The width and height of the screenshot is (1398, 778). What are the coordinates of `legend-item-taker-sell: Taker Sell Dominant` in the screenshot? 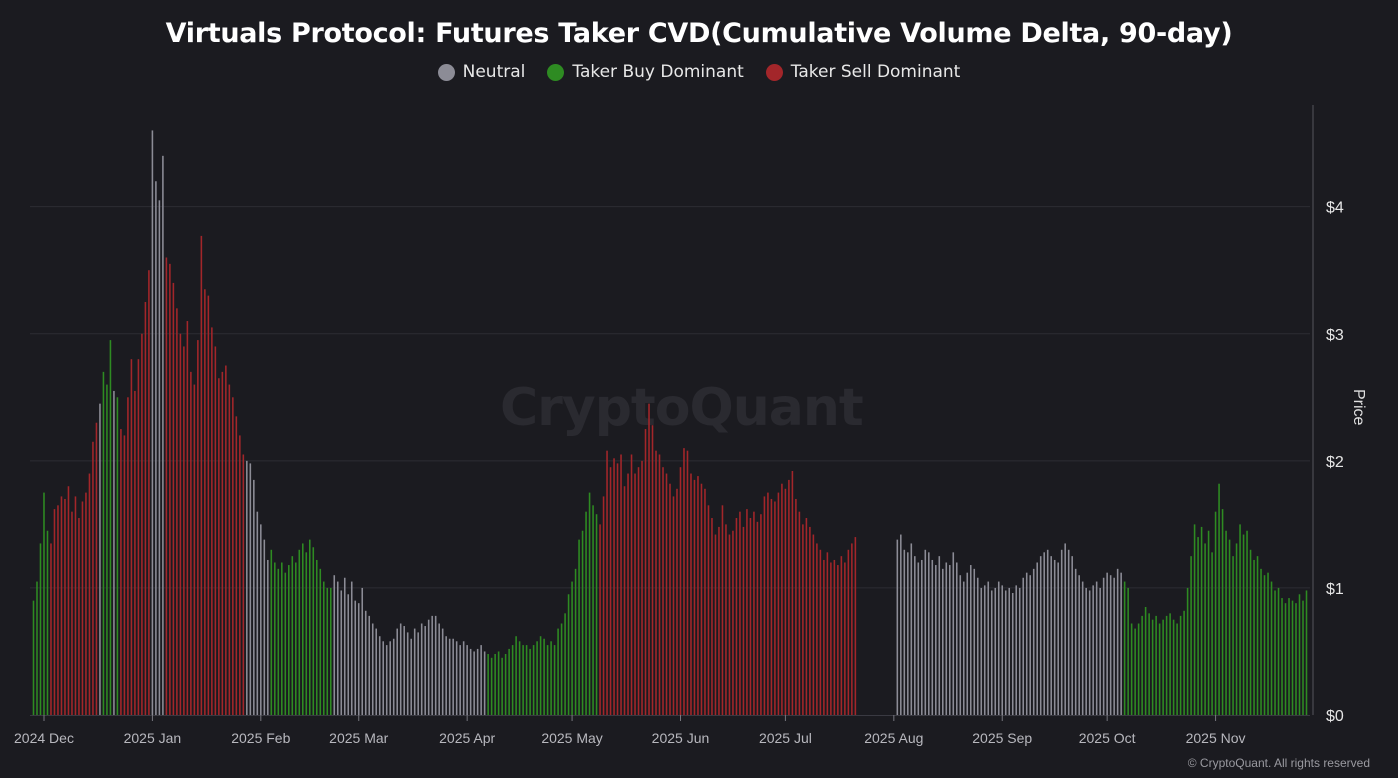 It's located at (863, 72).